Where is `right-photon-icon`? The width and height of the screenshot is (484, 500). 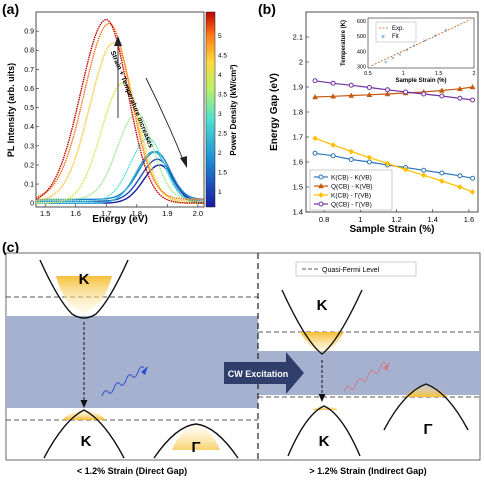 right-photon-icon is located at coordinates (365, 377).